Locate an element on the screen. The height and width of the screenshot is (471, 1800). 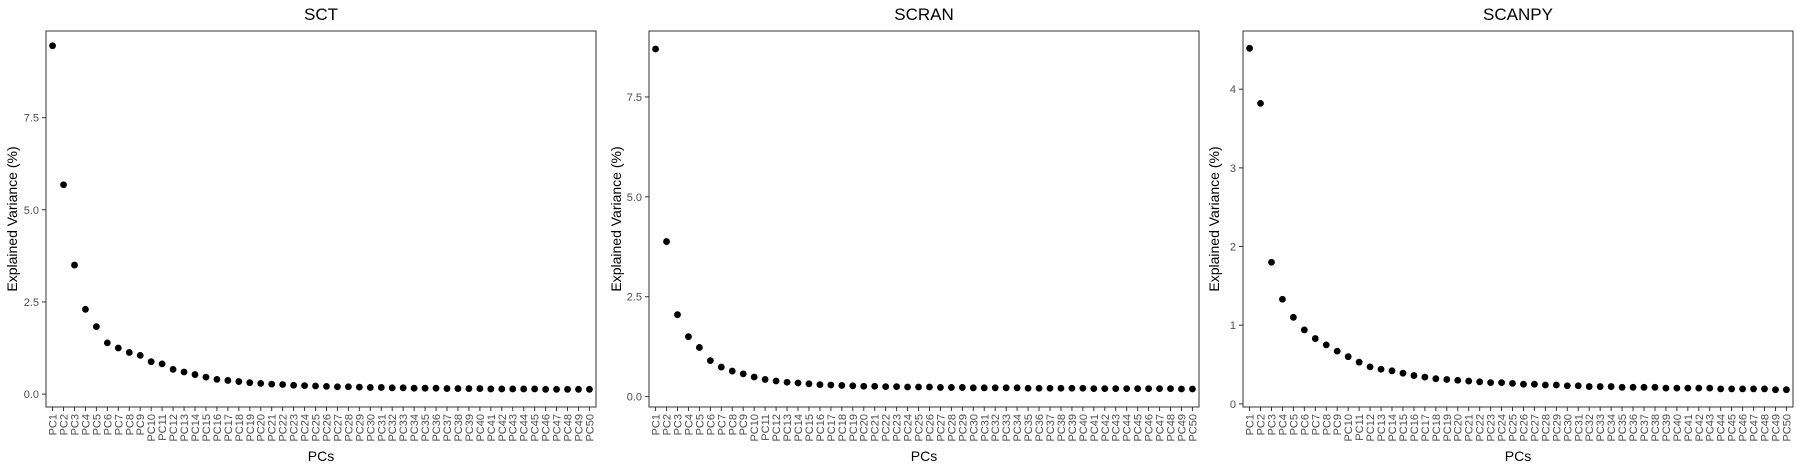
x-tick-label: PC32 is located at coordinates (996, 428).